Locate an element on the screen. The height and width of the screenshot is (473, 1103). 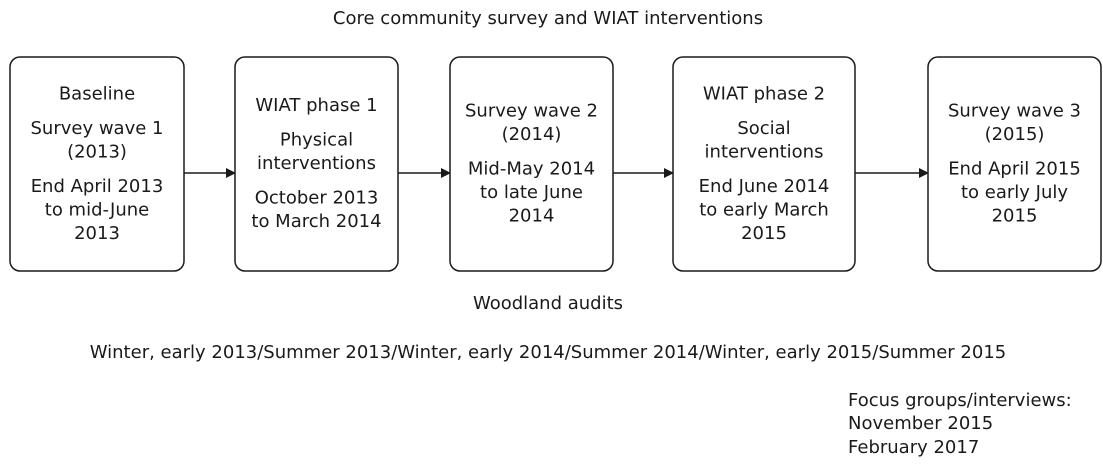
box-text: to late June is located at coordinates (531, 192).